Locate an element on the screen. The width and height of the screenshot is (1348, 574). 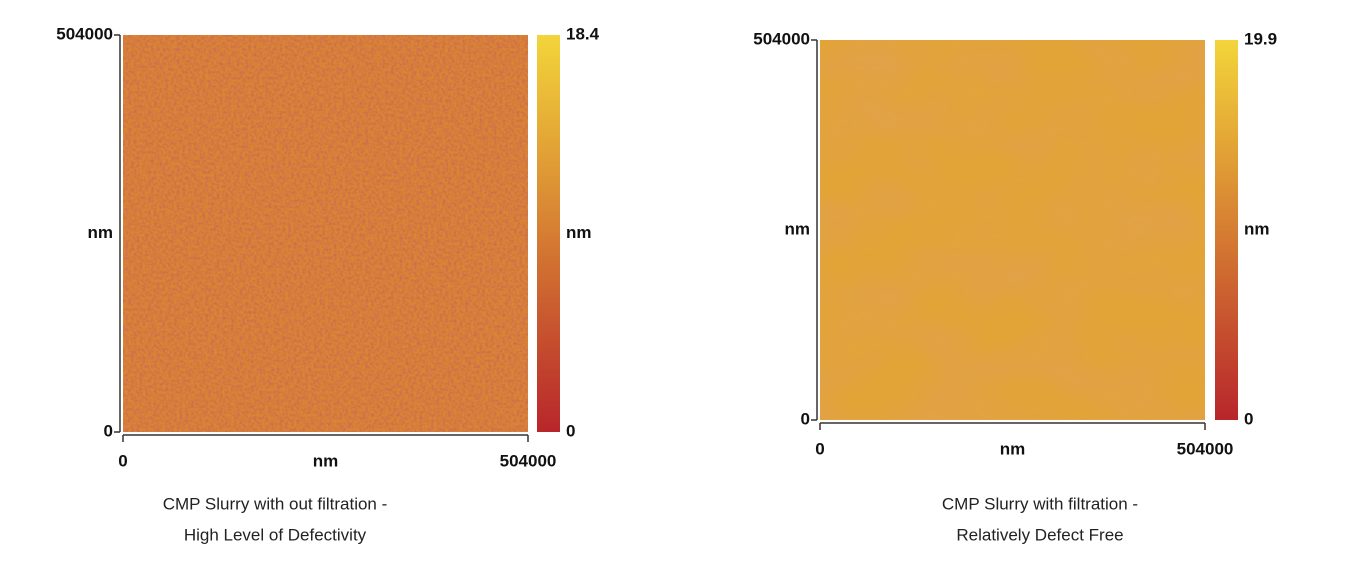
caption: CMP Slurry with filtration - is located at coordinates (1040, 503).